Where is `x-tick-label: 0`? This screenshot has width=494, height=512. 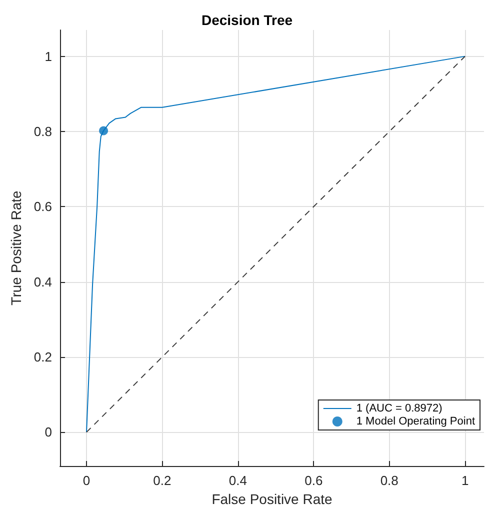 x-tick-label: 0 is located at coordinates (86, 480).